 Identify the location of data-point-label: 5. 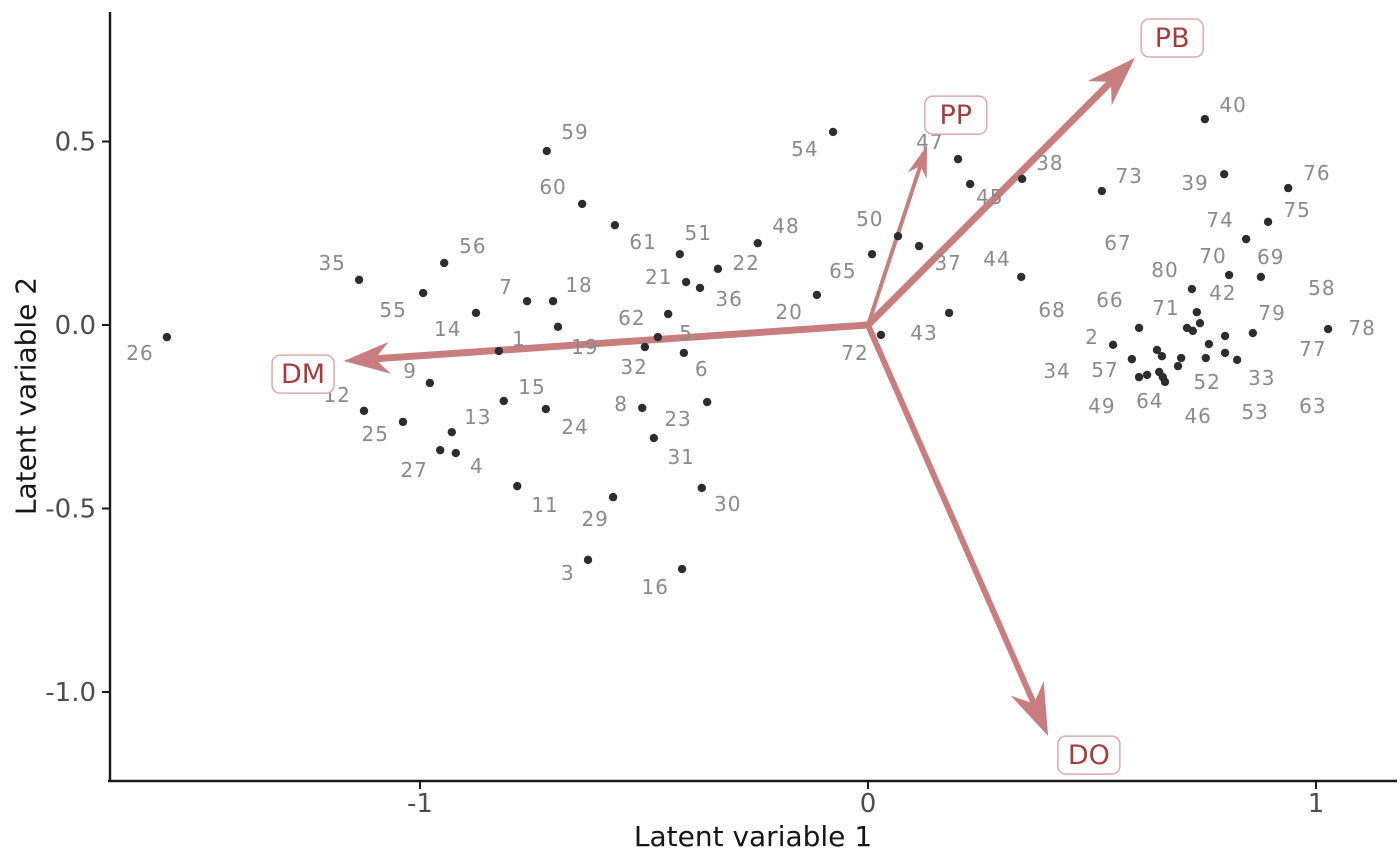
(686, 333).